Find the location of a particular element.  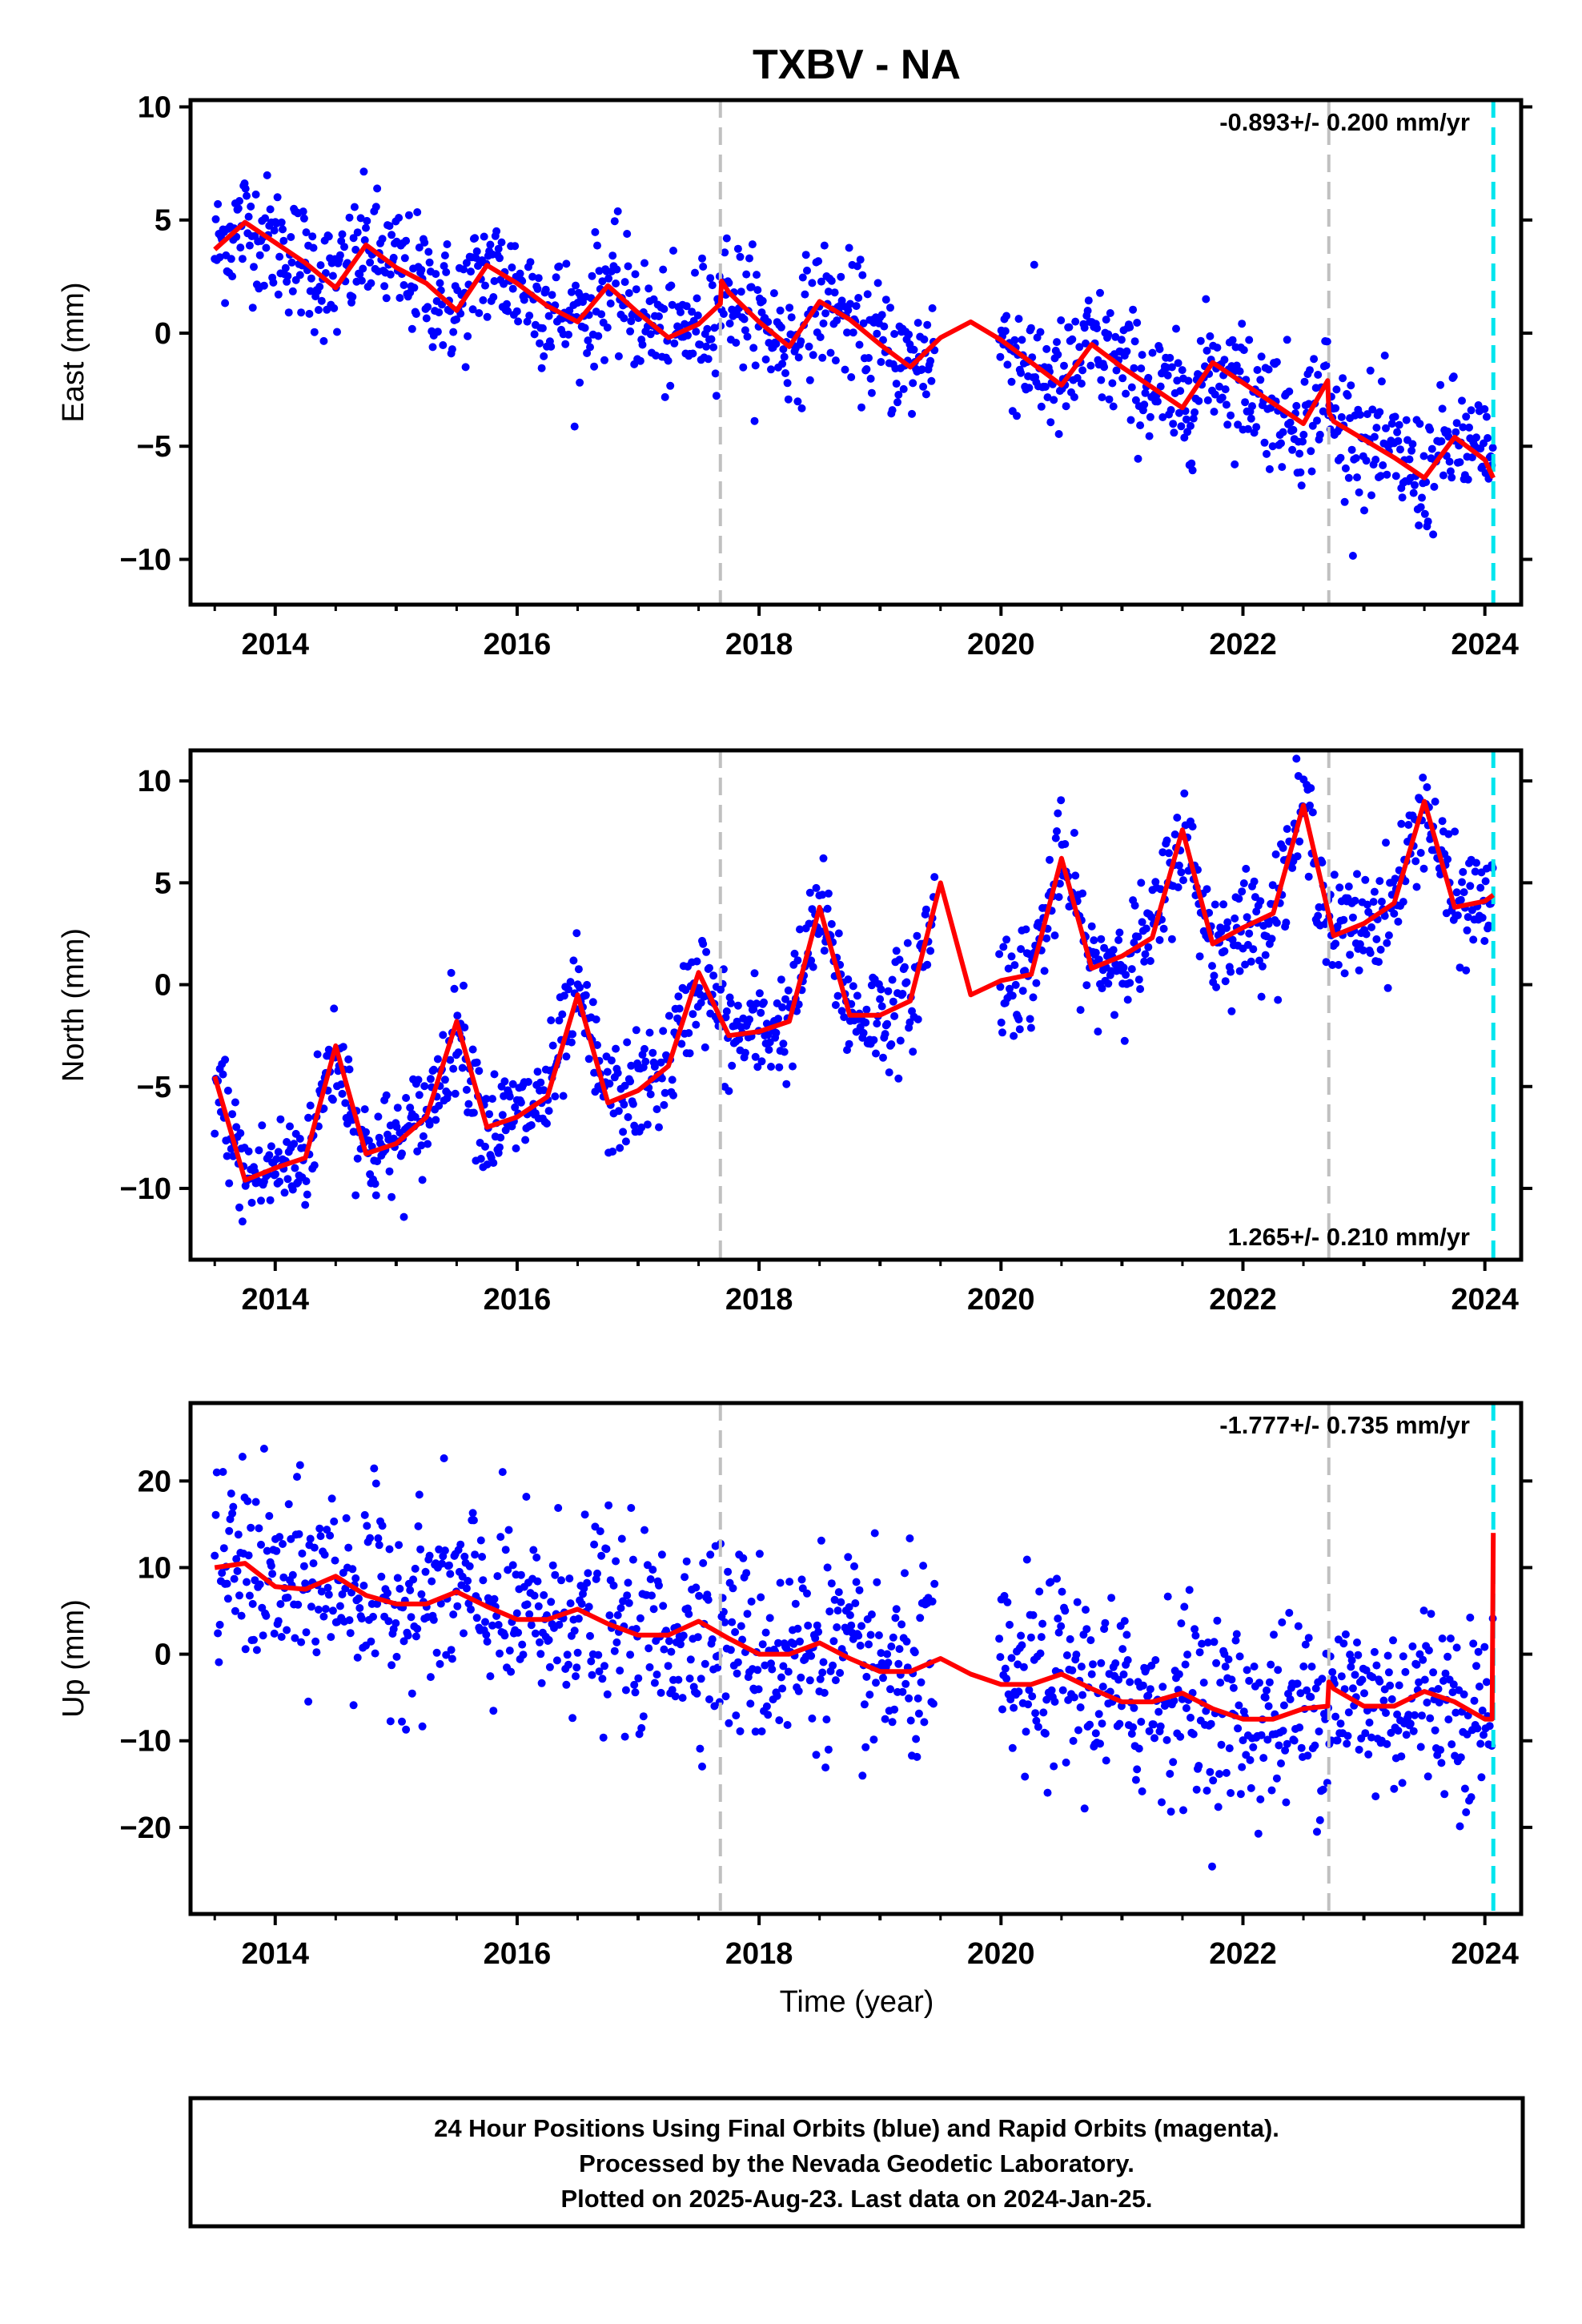

up-y-axis-label: Up (mm) is located at coordinates (74, 1659).